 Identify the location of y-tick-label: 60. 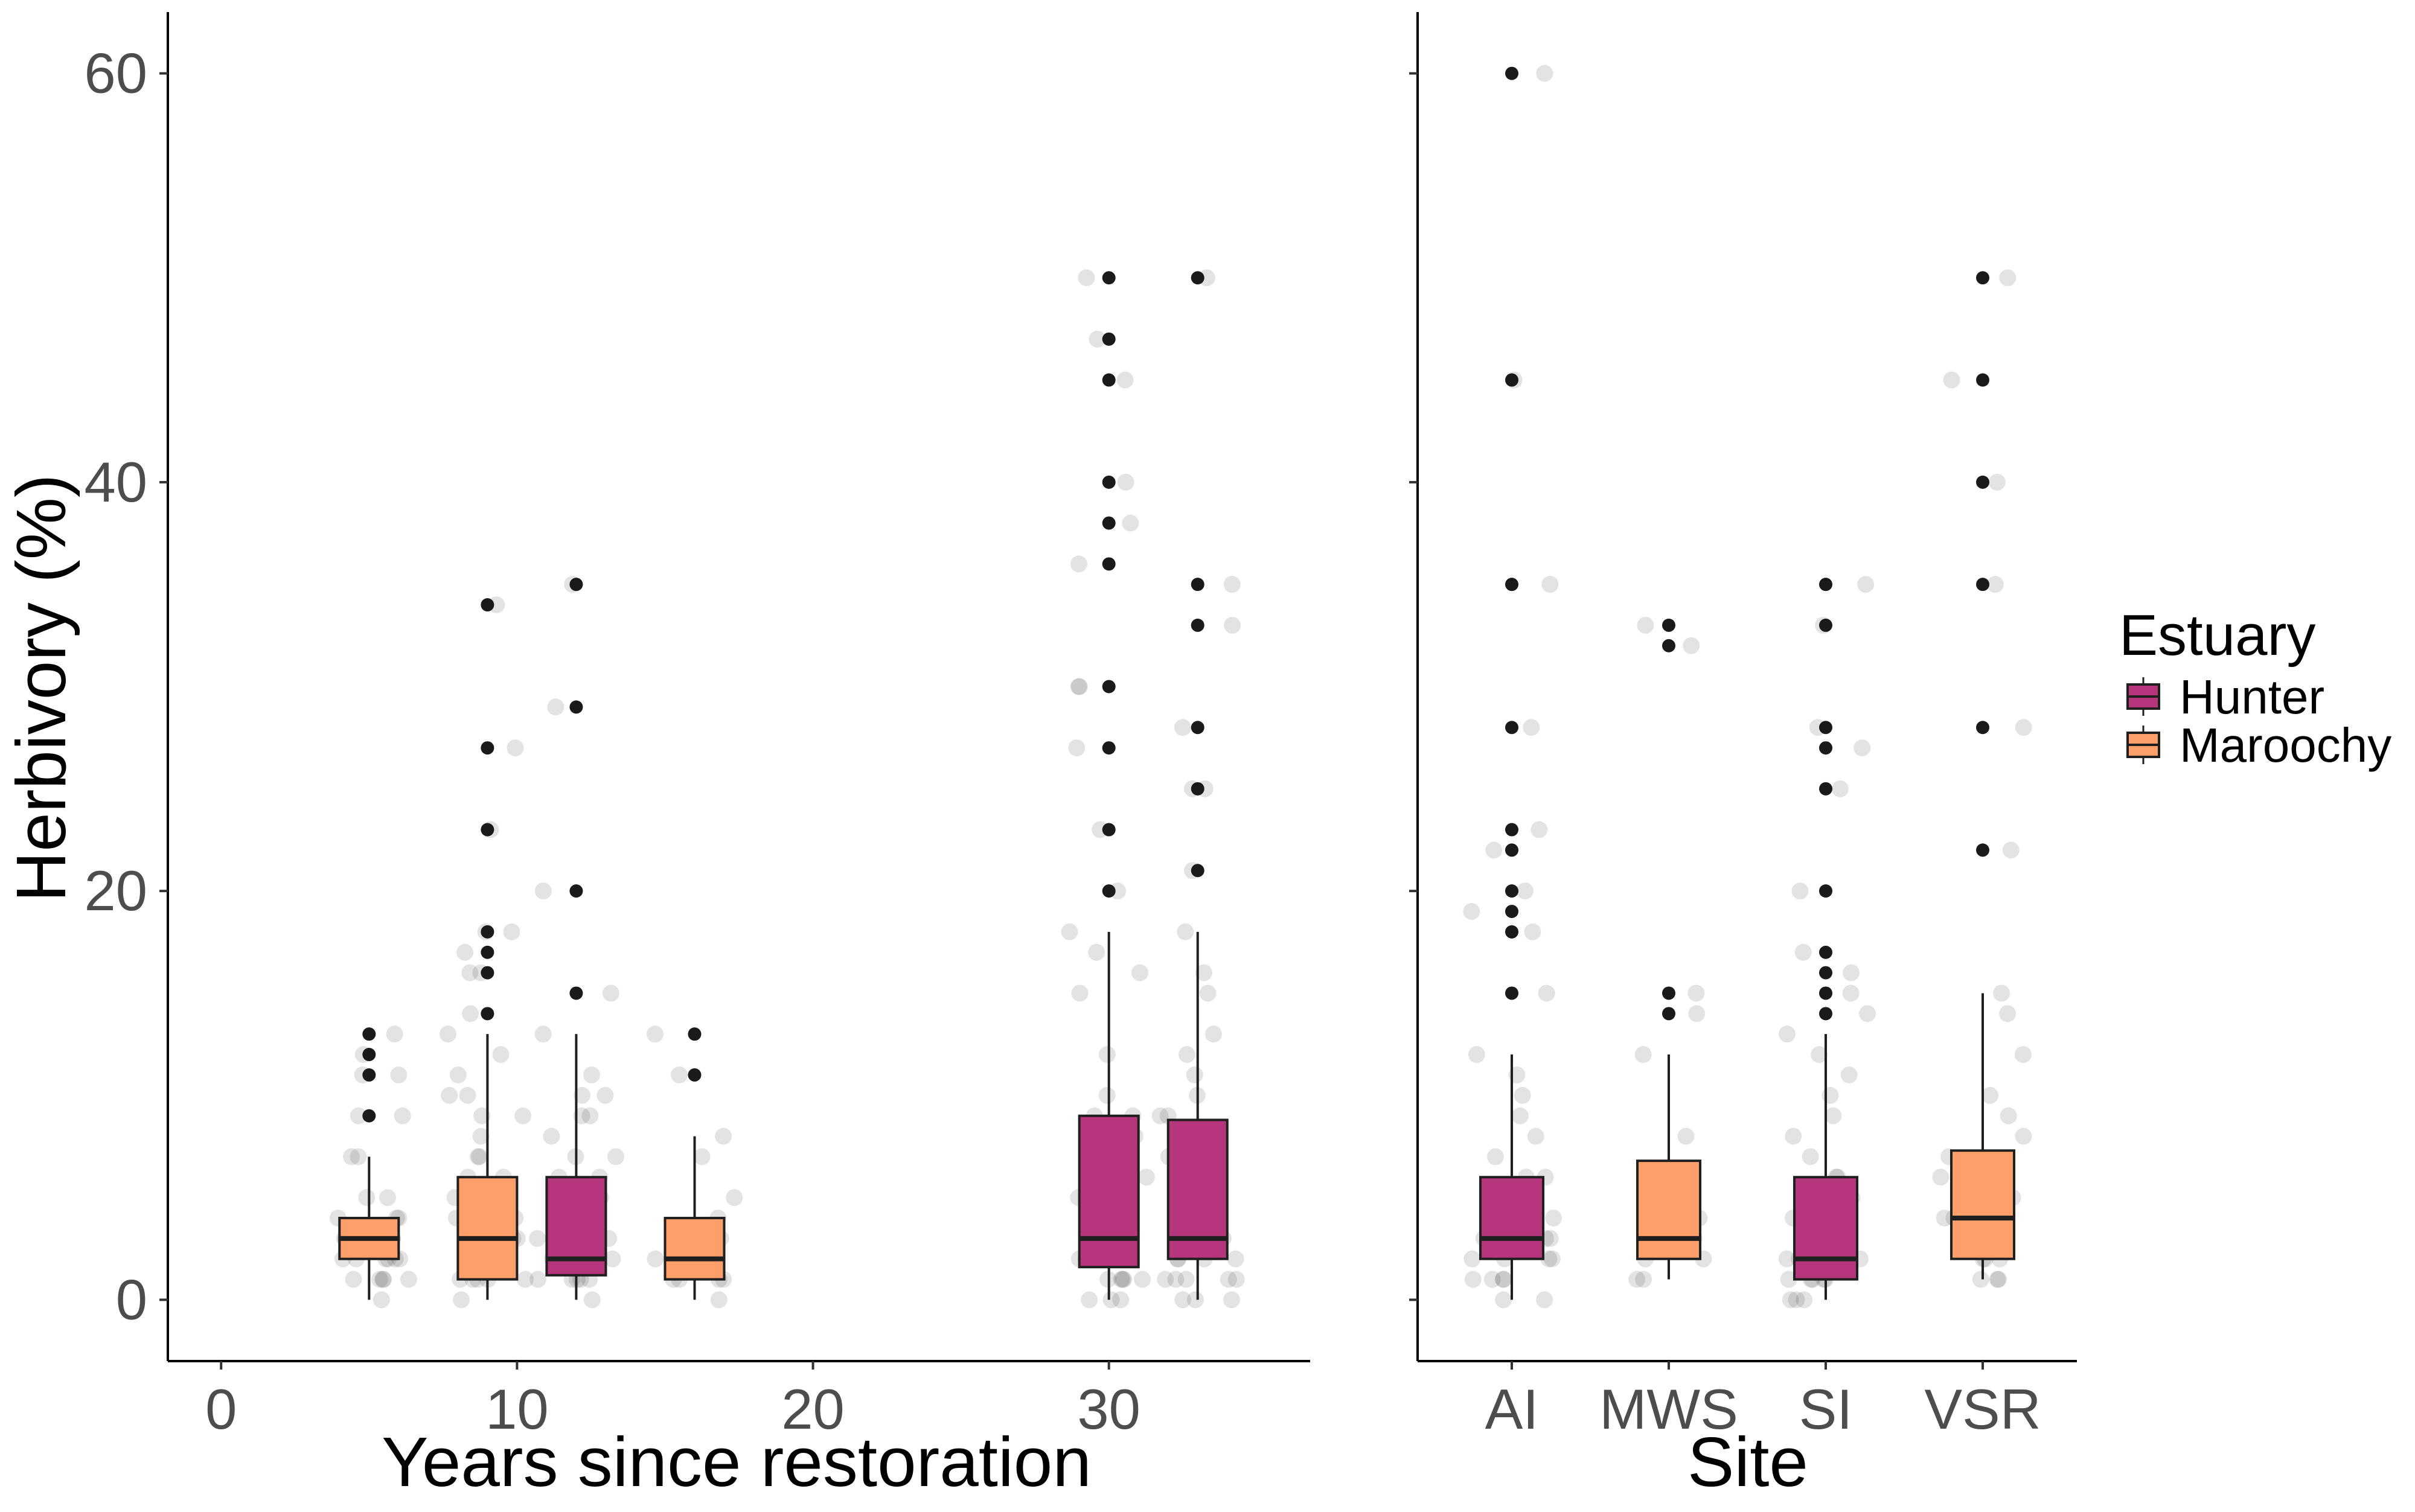
(116, 73).